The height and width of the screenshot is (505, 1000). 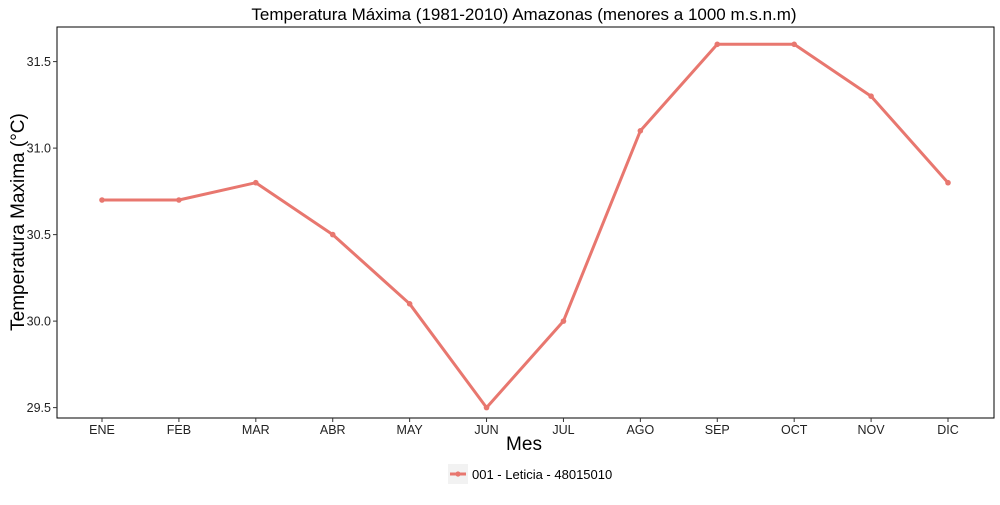 What do you see at coordinates (872, 430) in the screenshot?
I see `x-tick-label: NOV` at bounding box center [872, 430].